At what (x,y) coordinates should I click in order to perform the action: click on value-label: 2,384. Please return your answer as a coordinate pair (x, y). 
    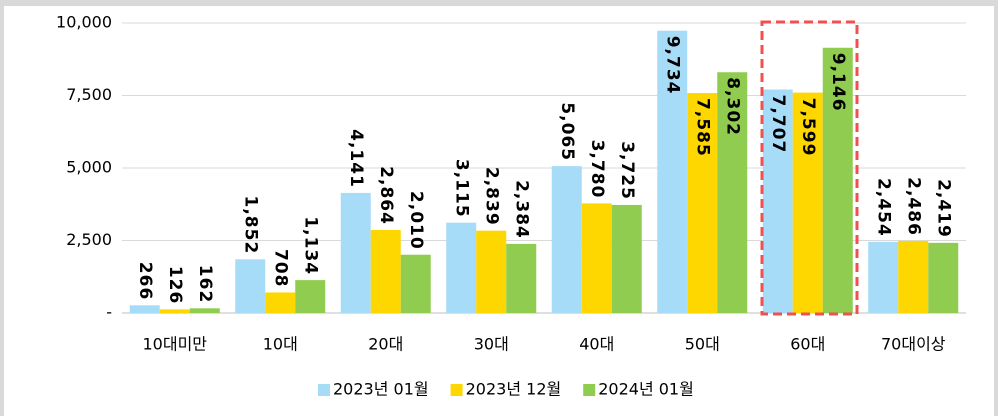
    Looking at the image, I should click on (521, 209).